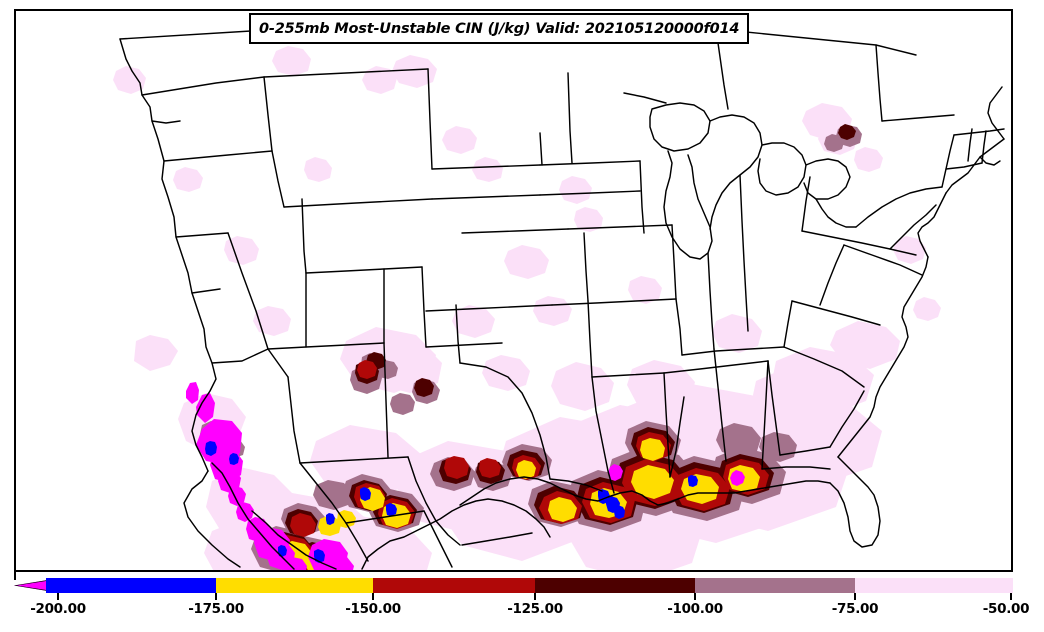 The image size is (1044, 632). I want to click on colorbar-band-yellow, so click(294, 585).